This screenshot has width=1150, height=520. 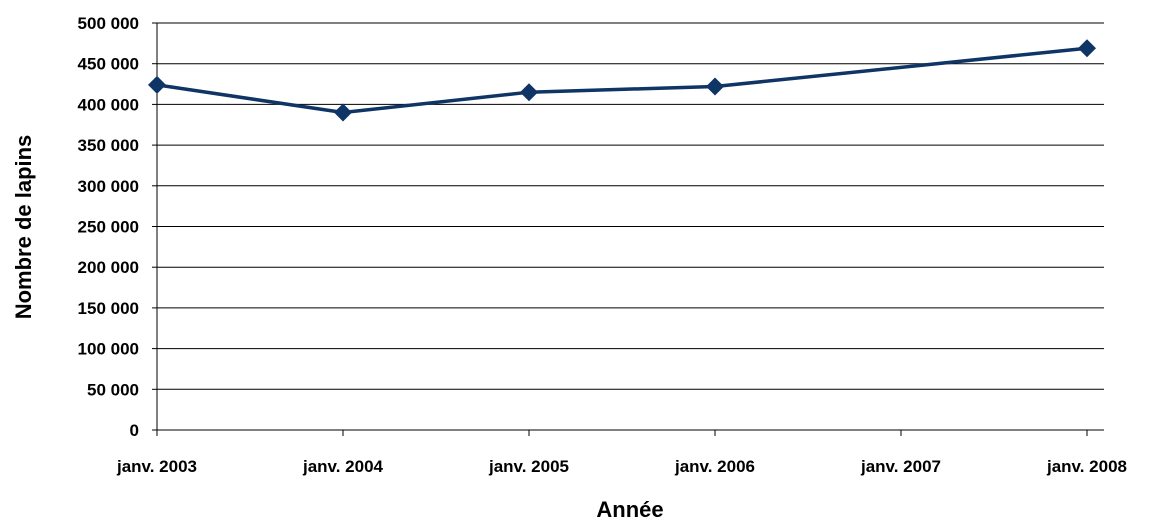 What do you see at coordinates (156, 466) in the screenshot?
I see `x-tick-label: janv. 2003` at bounding box center [156, 466].